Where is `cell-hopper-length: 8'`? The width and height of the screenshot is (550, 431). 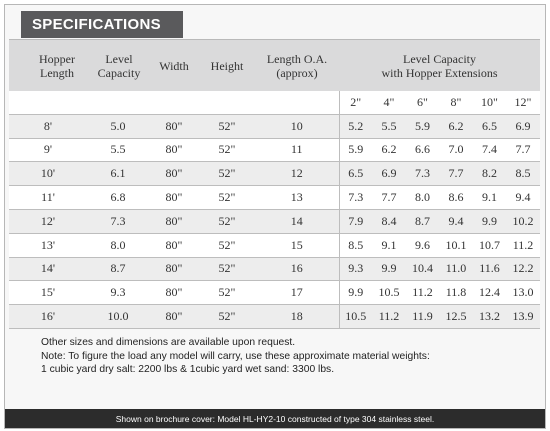 cell-hopper-length: 8' is located at coordinates (48, 126).